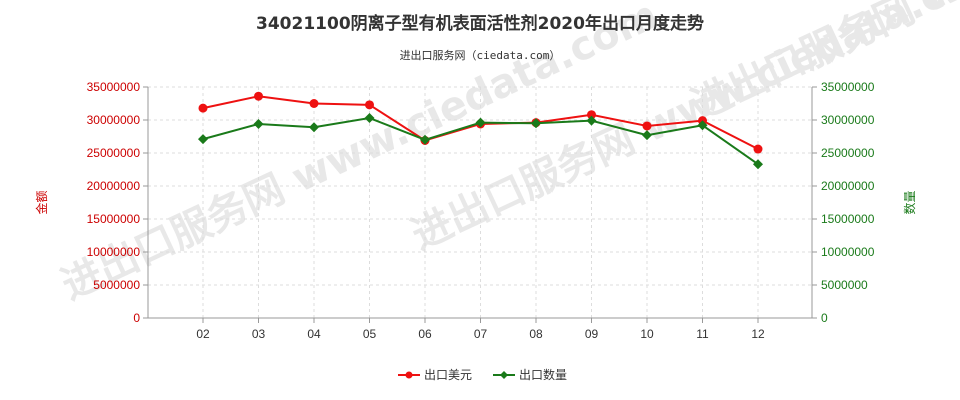  I want to click on legend-label: 出口数量, so click(543, 374).